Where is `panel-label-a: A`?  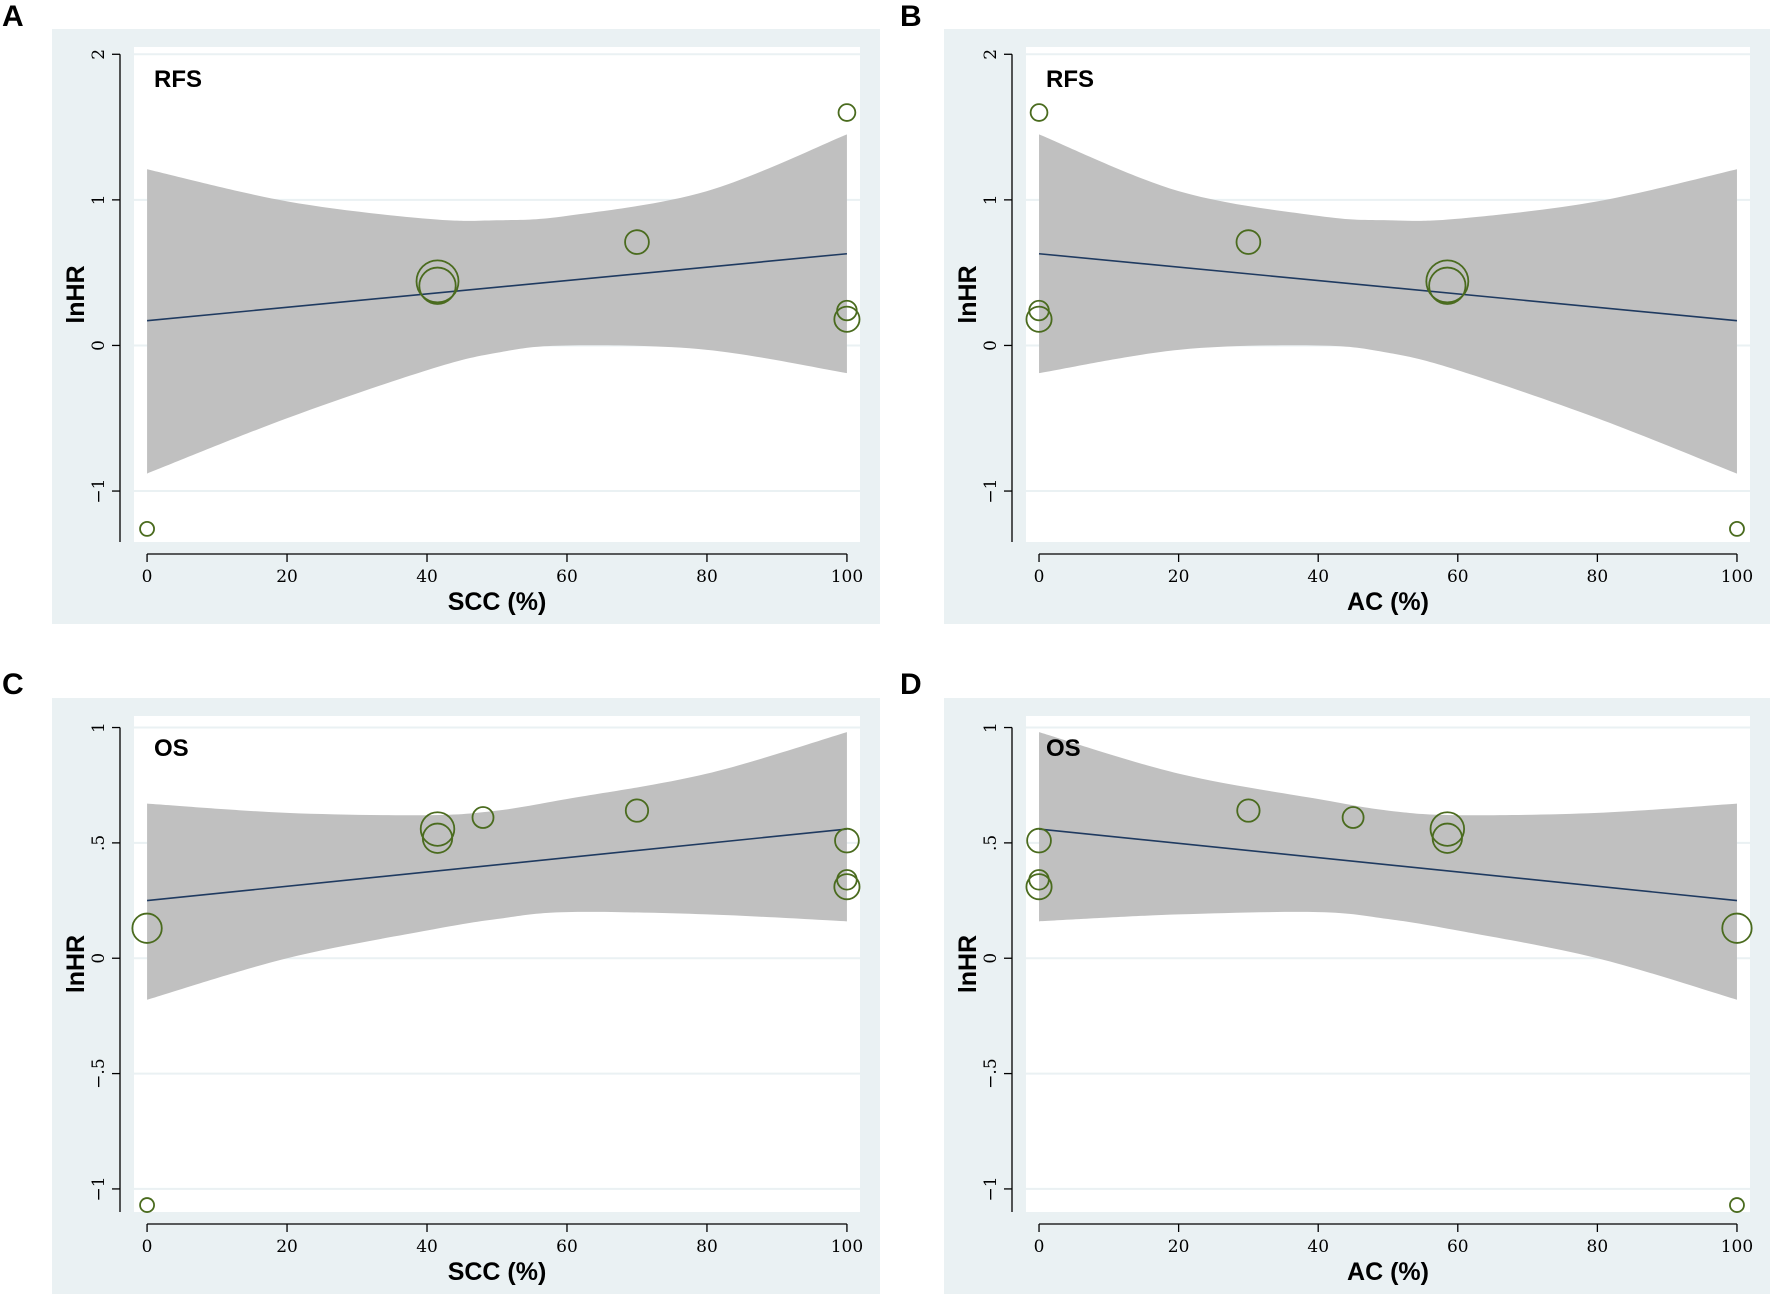
panel-label-a: A is located at coordinates (13, 16).